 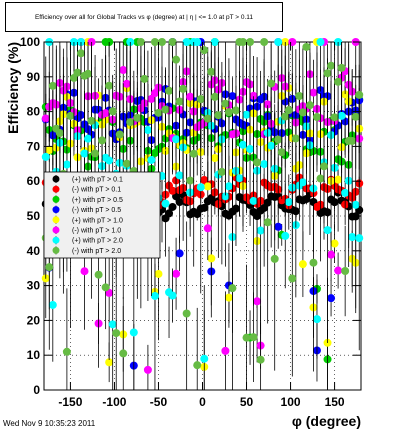 I want to click on x-tick-label: 50, so click(x=247, y=402).